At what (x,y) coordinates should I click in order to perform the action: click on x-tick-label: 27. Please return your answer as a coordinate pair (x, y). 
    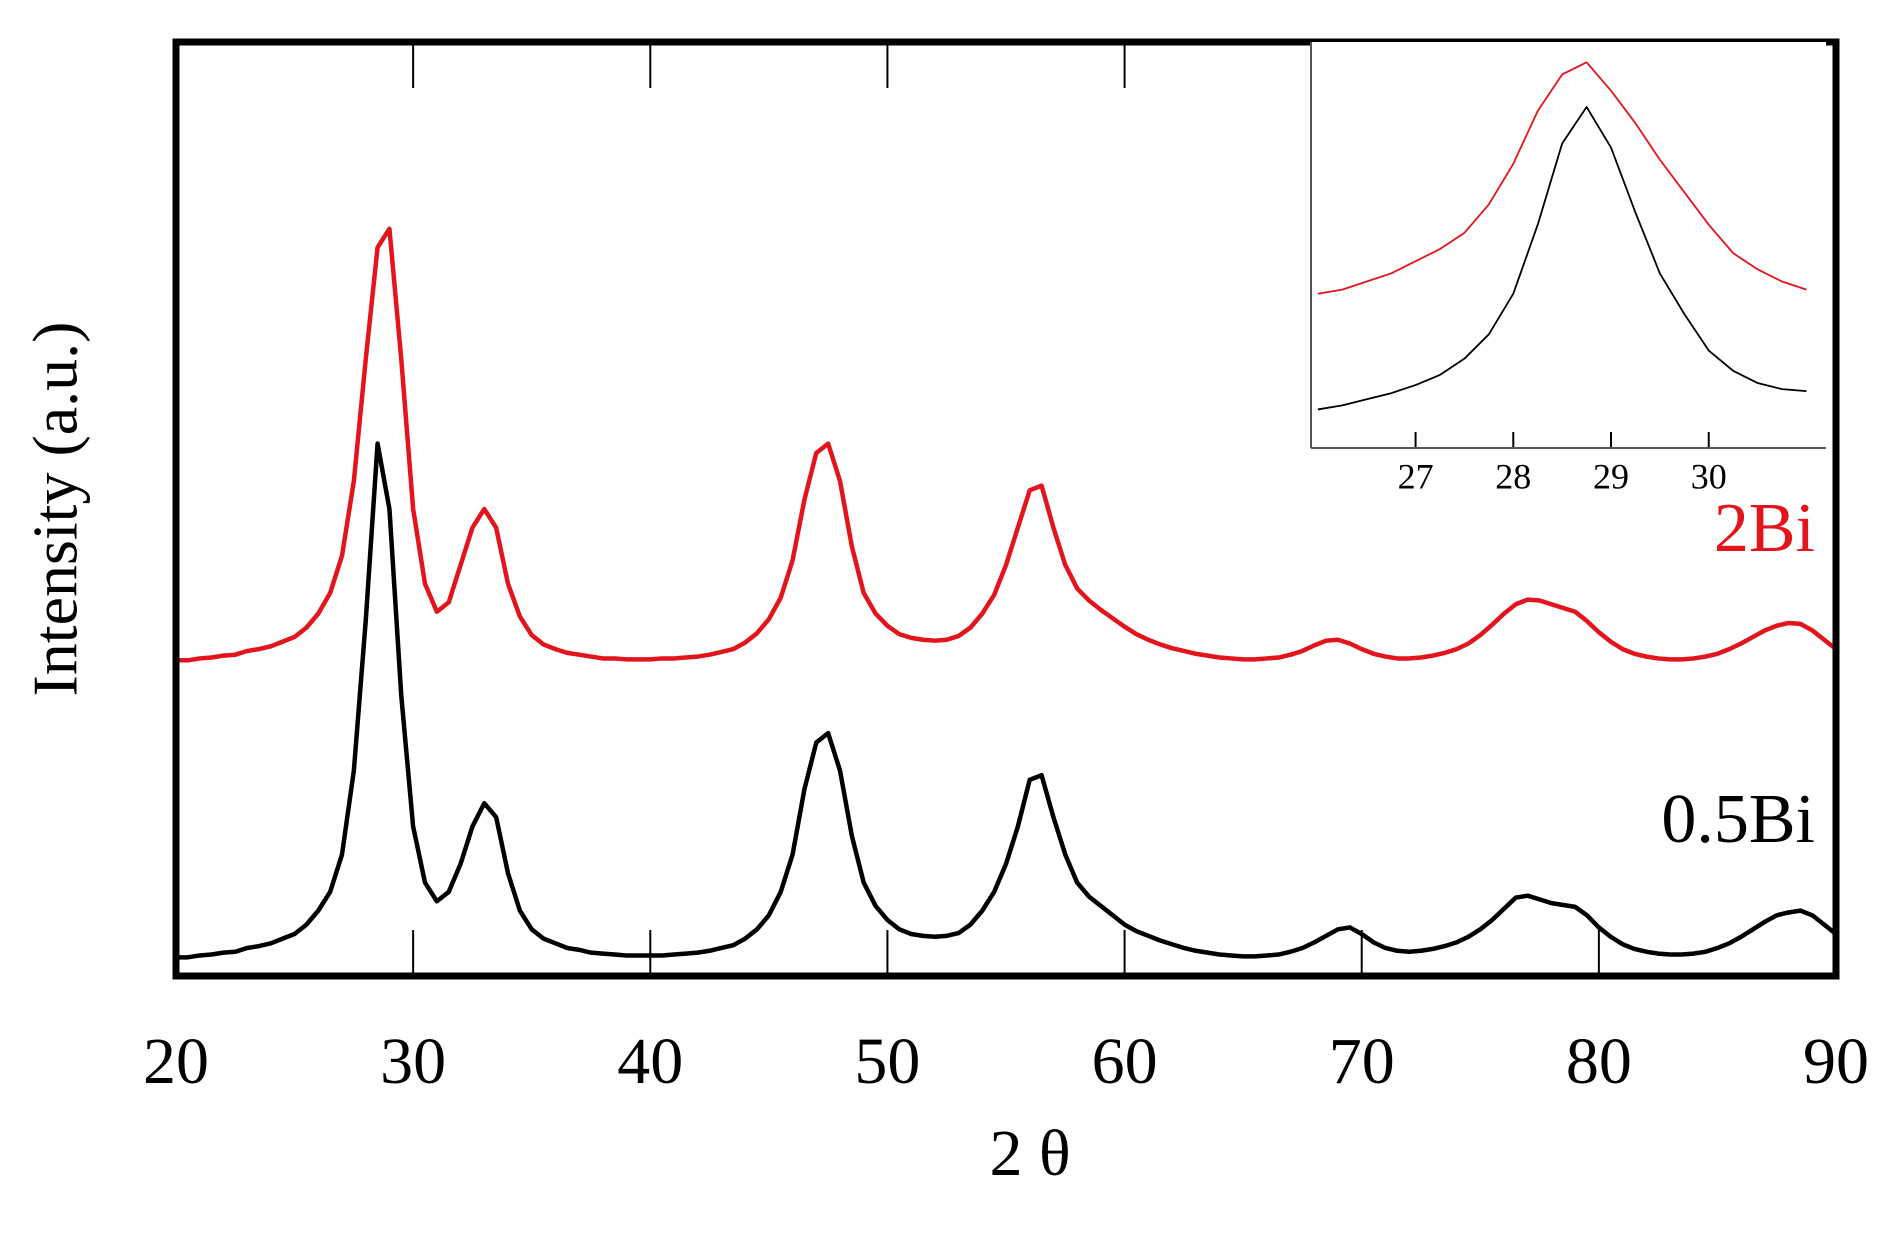
    Looking at the image, I should click on (1416, 476).